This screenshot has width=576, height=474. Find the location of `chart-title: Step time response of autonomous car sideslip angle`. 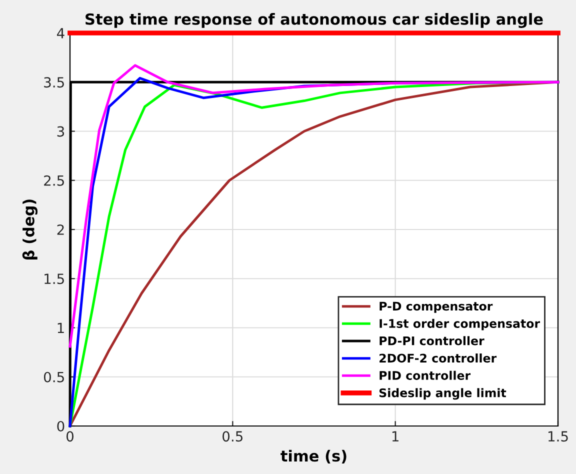

chart-title: Step time response of autonomous car sideslip angle is located at coordinates (314, 20).